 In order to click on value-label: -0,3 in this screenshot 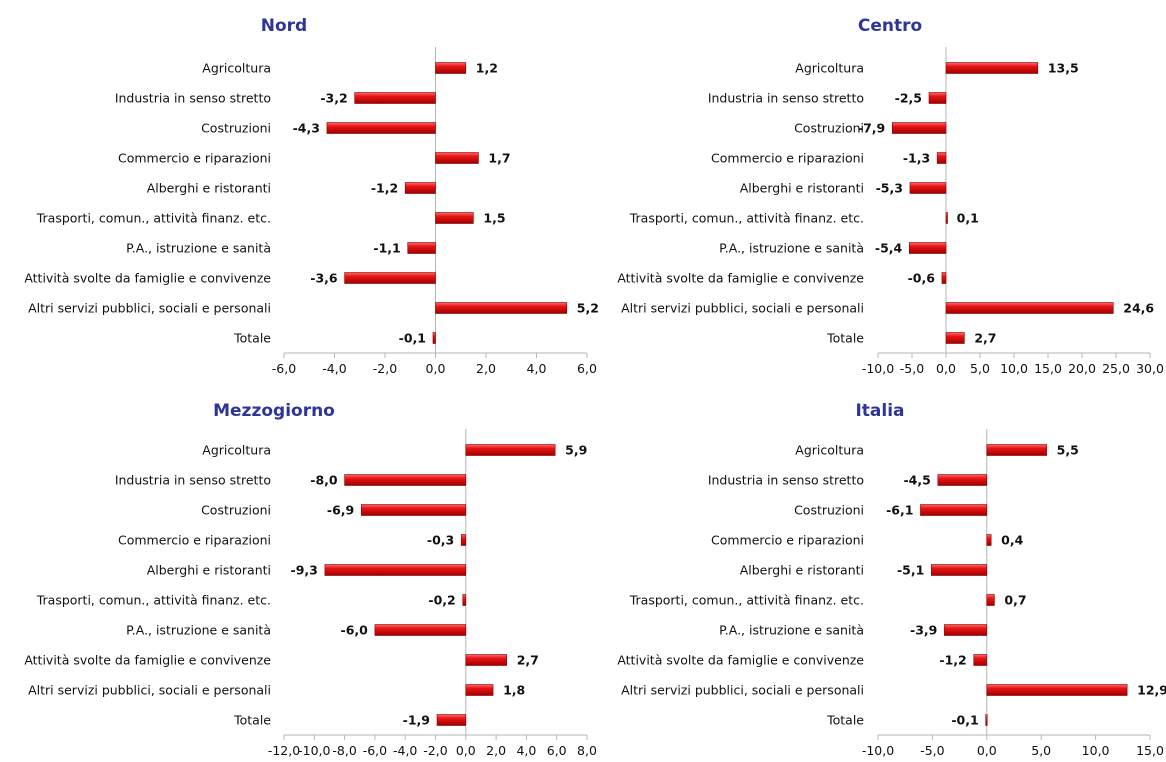, I will do `click(440, 540)`.